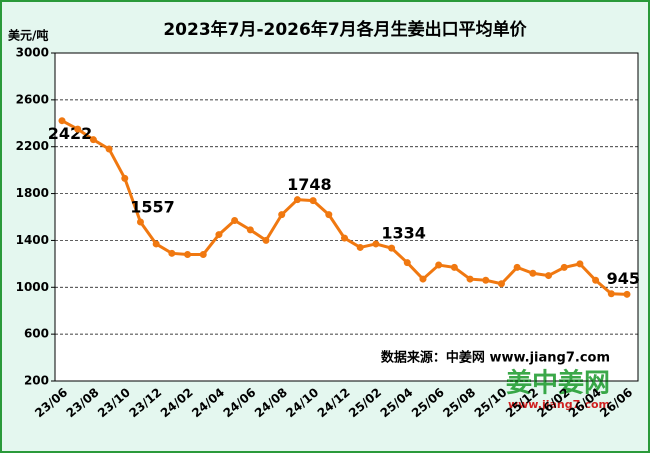 This screenshot has width=650, height=453. What do you see at coordinates (36, 381) in the screenshot?
I see `y-tick-label: 200` at bounding box center [36, 381].